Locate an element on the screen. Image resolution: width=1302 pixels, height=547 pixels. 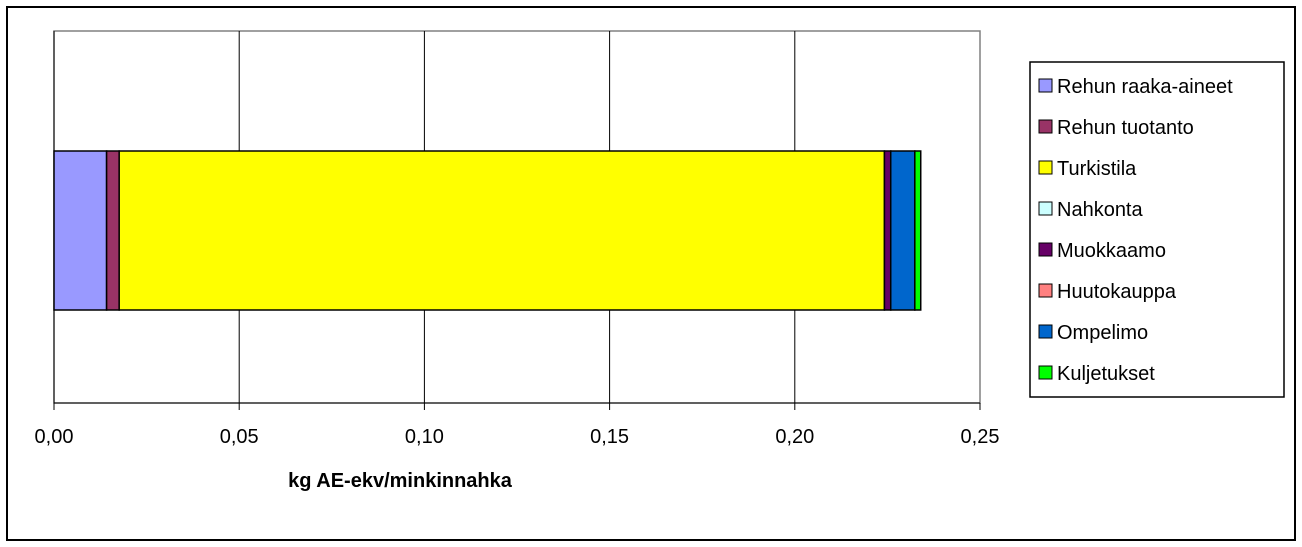
legend-label-rehun-tuotanto: Rehun tuotanto is located at coordinates (1125, 128).